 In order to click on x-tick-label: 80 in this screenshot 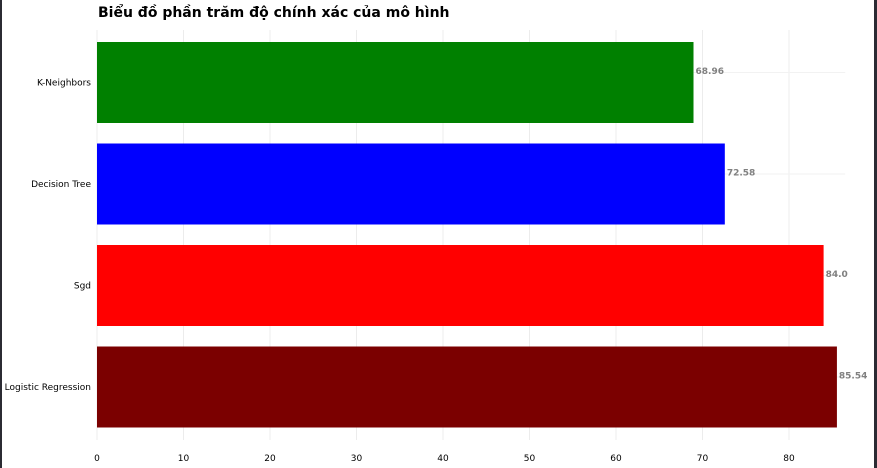, I will do `click(789, 459)`.